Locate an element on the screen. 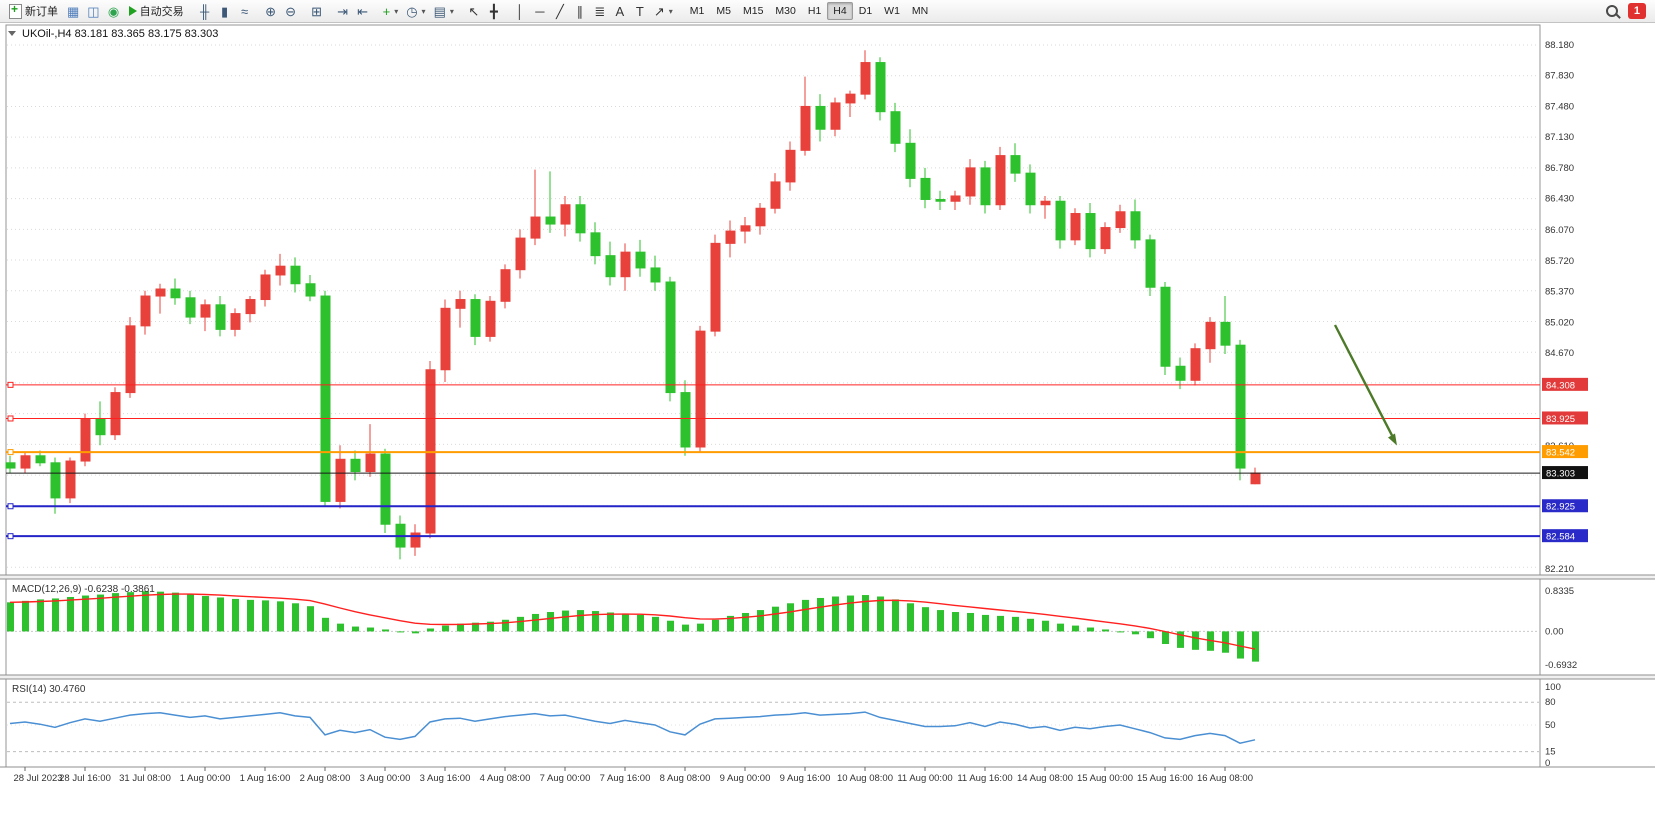 The width and height of the screenshot is (1655, 831). trendline-button: ╱ is located at coordinates (560, 11).